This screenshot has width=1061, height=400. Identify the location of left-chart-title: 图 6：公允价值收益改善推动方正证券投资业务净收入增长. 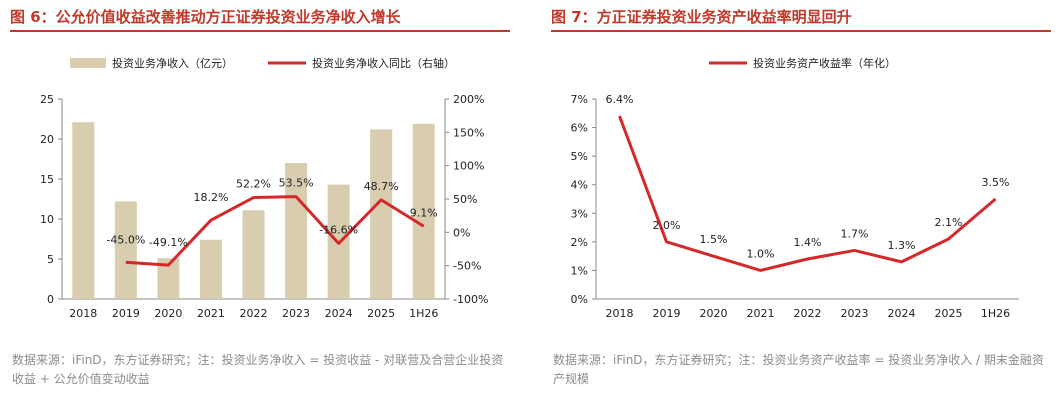
(205, 17).